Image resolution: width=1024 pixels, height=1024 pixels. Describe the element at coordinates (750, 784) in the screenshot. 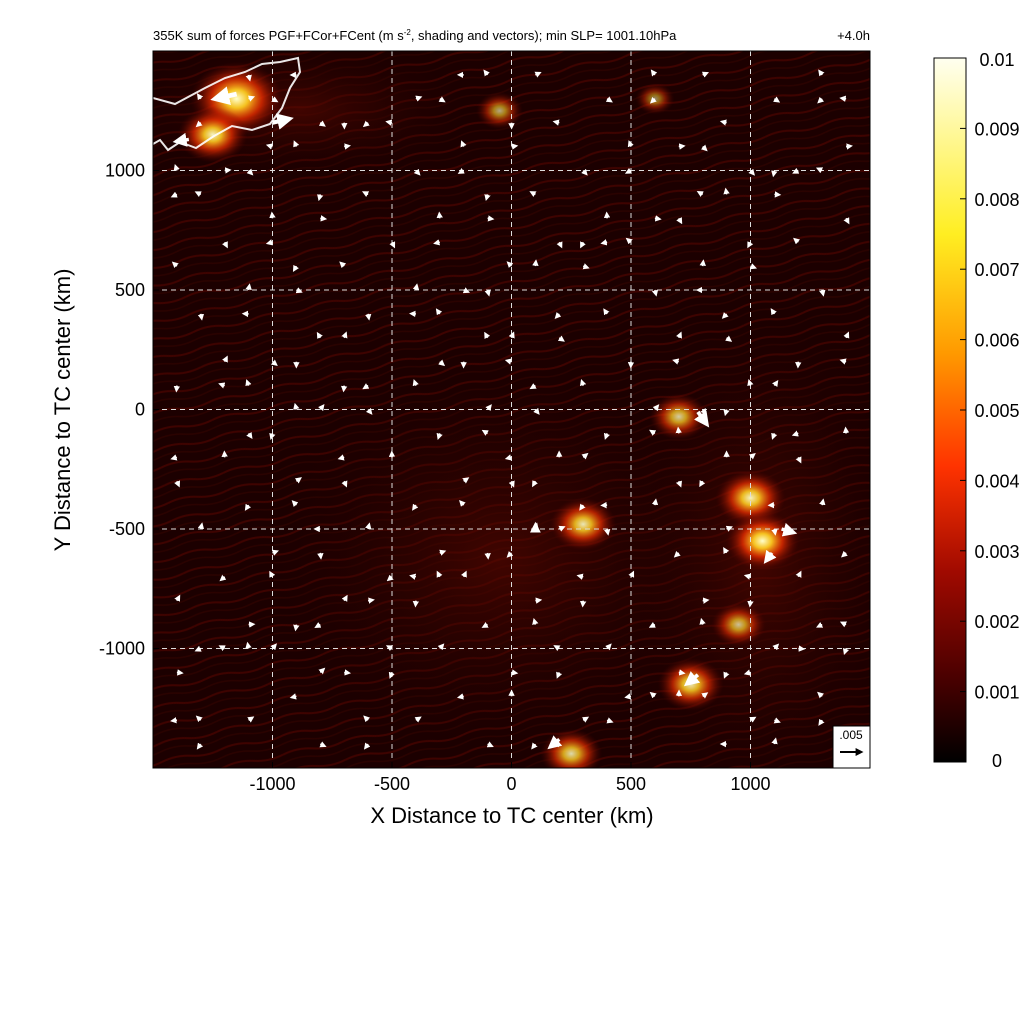

I see `x-tick-label: 1000` at that location.